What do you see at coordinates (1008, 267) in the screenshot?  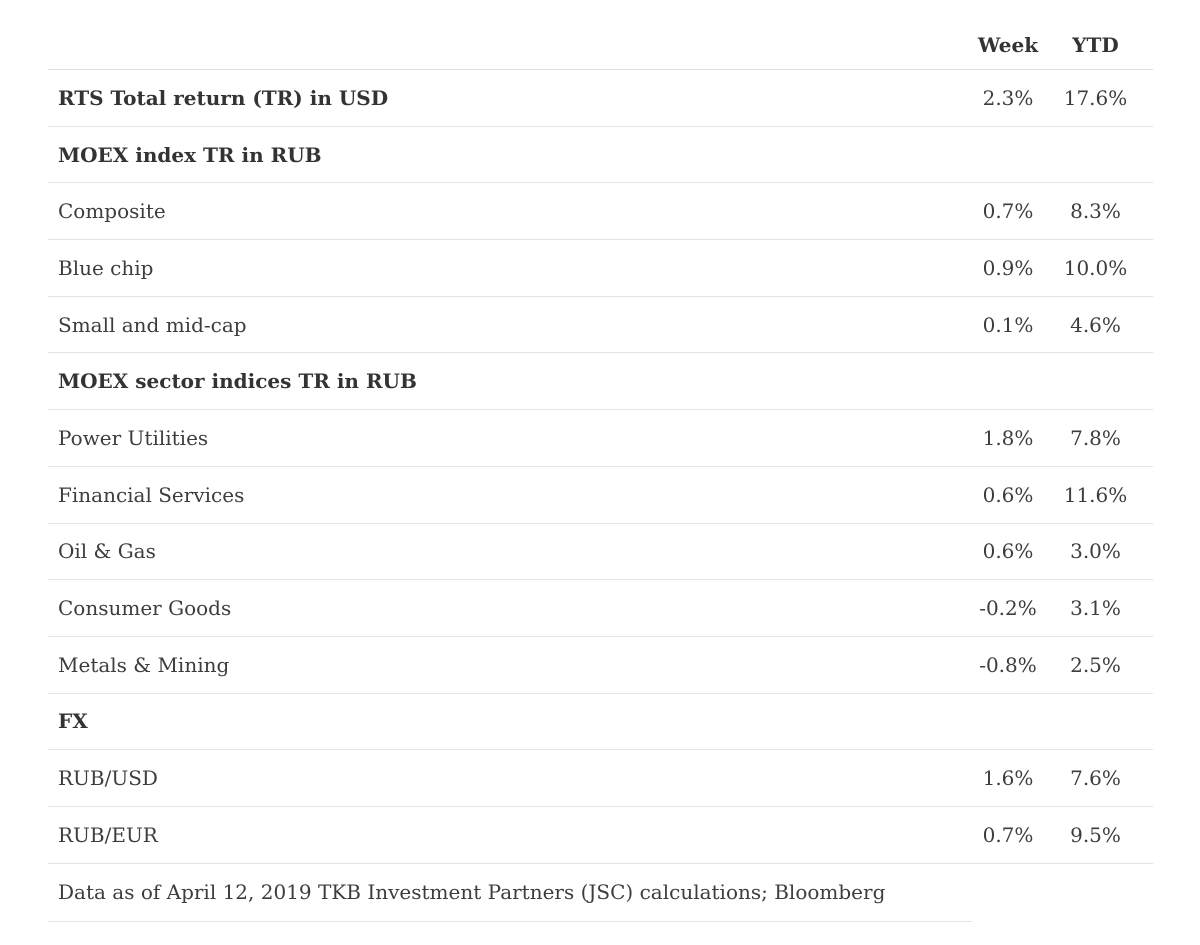 I see `week-value: 0.9%` at bounding box center [1008, 267].